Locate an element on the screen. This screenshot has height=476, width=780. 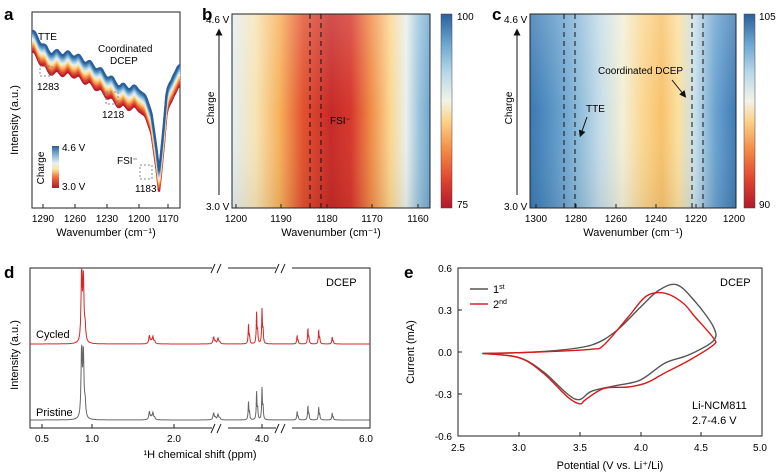
panel-b-colorbar is located at coordinates (446, 111).